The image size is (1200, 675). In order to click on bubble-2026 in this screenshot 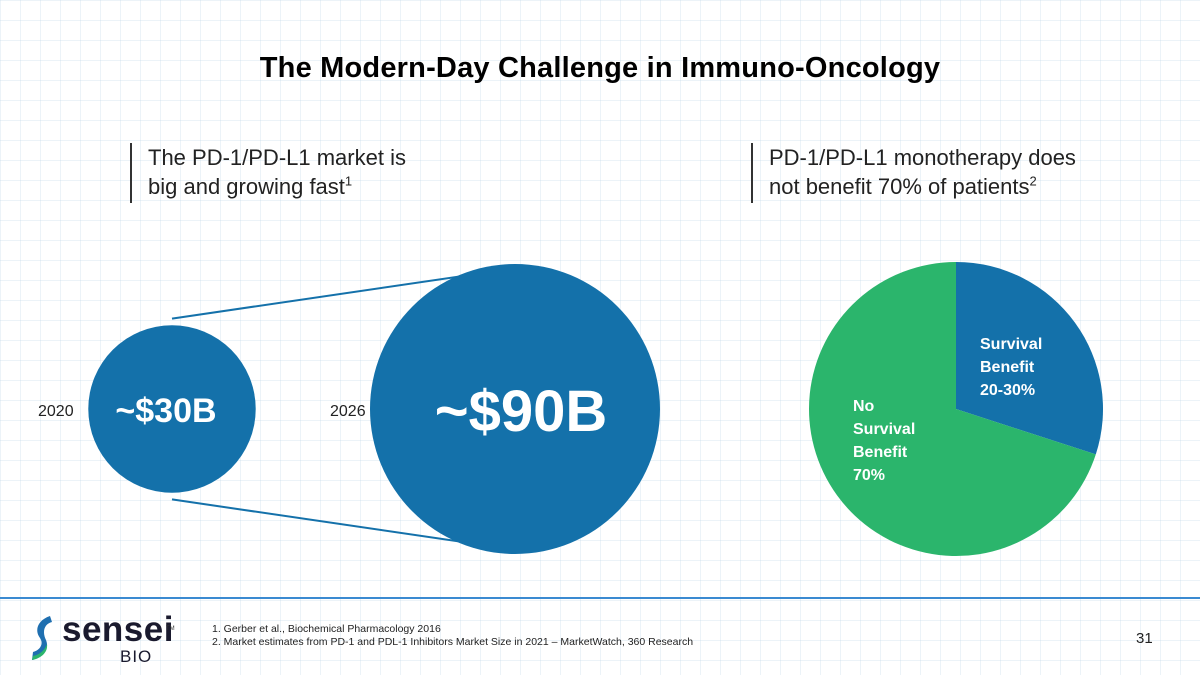, I will do `click(515, 409)`.